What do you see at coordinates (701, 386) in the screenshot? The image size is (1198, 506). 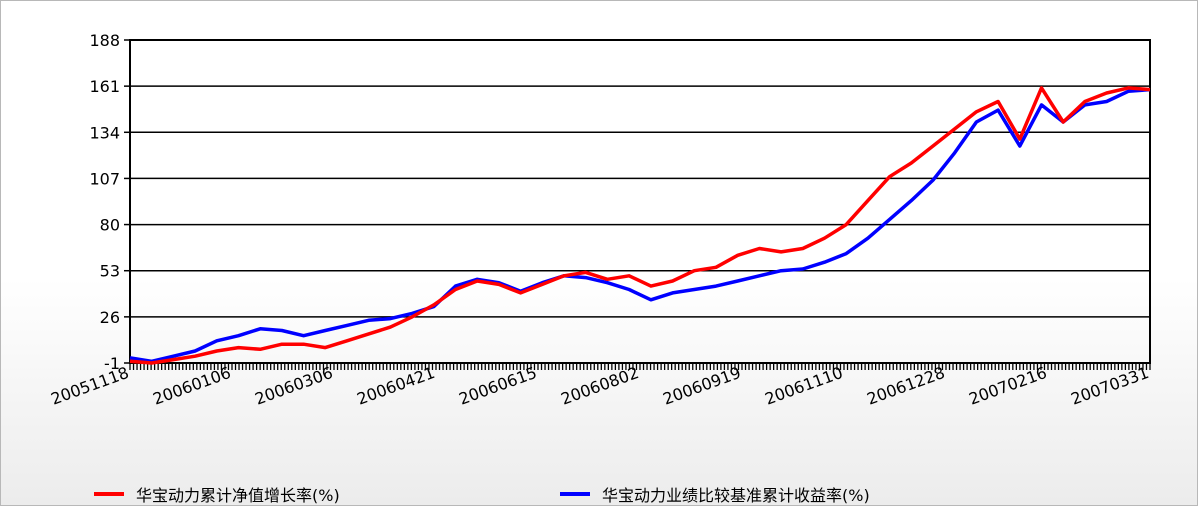 I see `x-tick-label: 20060919` at bounding box center [701, 386].